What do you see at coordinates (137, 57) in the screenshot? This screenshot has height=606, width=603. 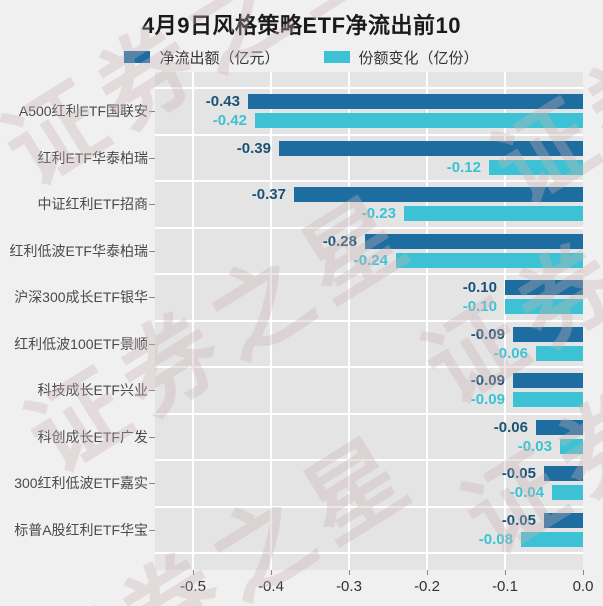 I see `legend-swatch-net-outflow` at bounding box center [137, 57].